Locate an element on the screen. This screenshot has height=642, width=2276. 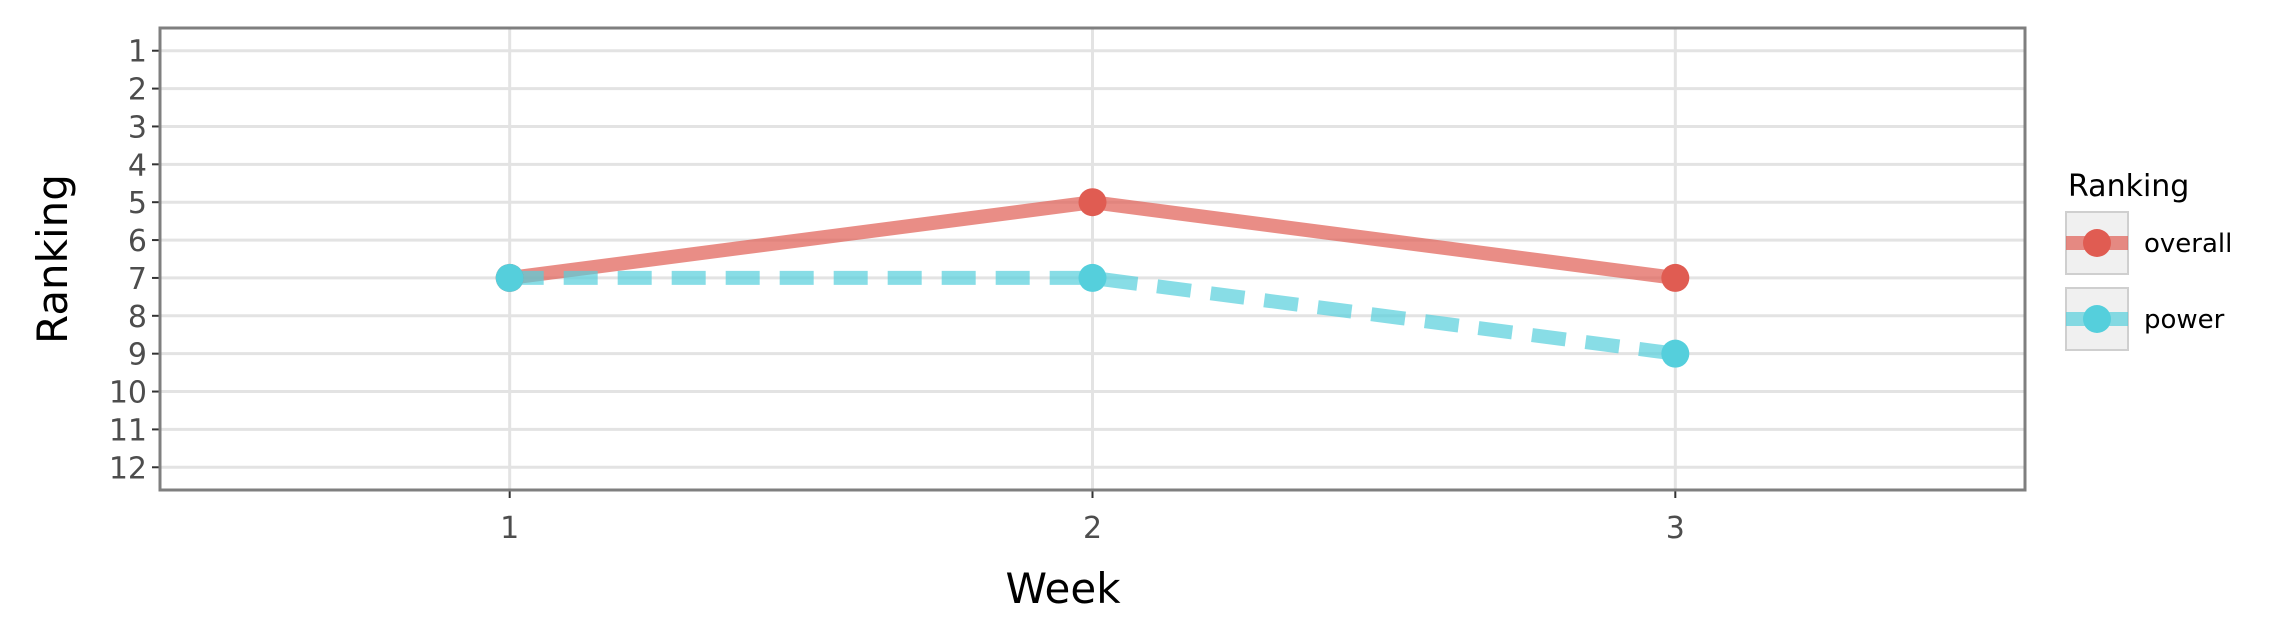
y-tick-label: 6 is located at coordinates (137, 241).